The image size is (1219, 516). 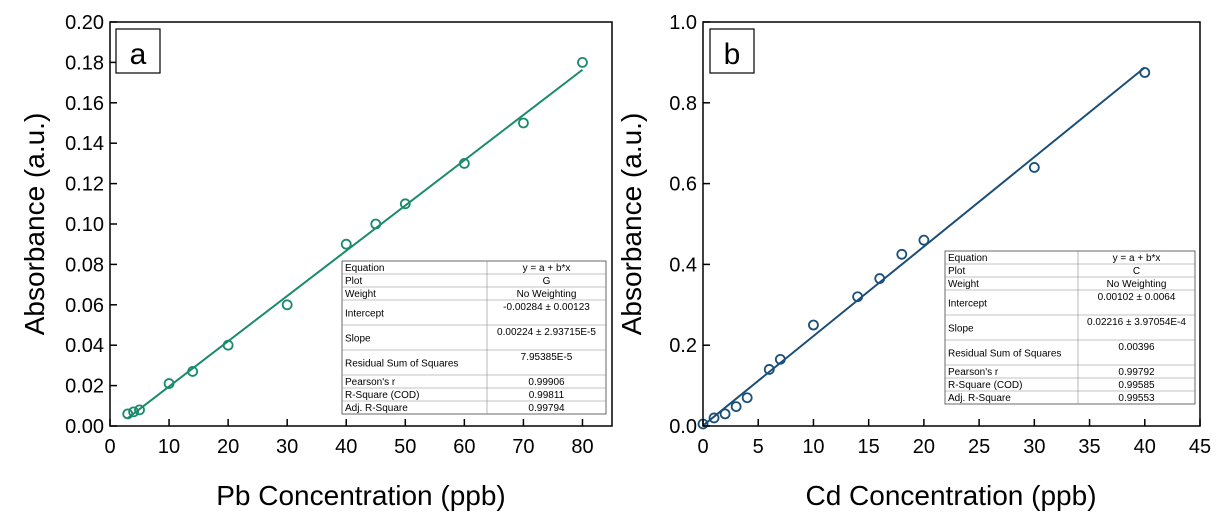 What do you see at coordinates (813, 447) in the screenshot?
I see `x-tick-label-b: 10` at bounding box center [813, 447].